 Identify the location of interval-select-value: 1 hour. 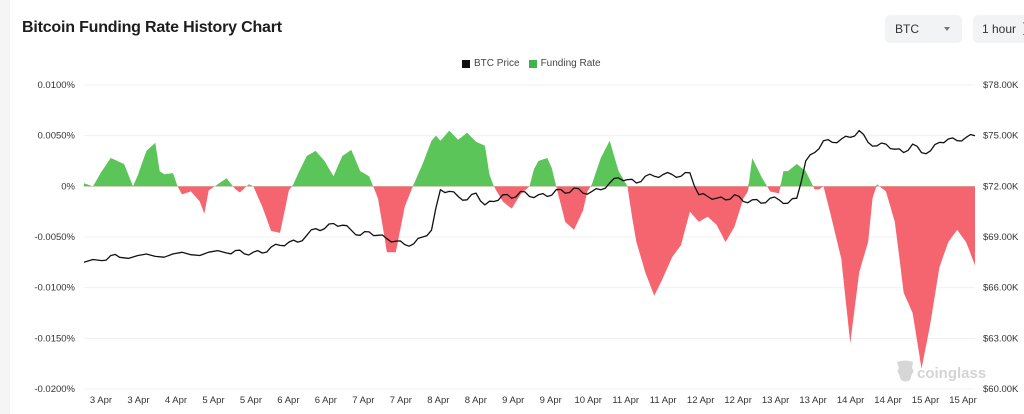
(999, 29).